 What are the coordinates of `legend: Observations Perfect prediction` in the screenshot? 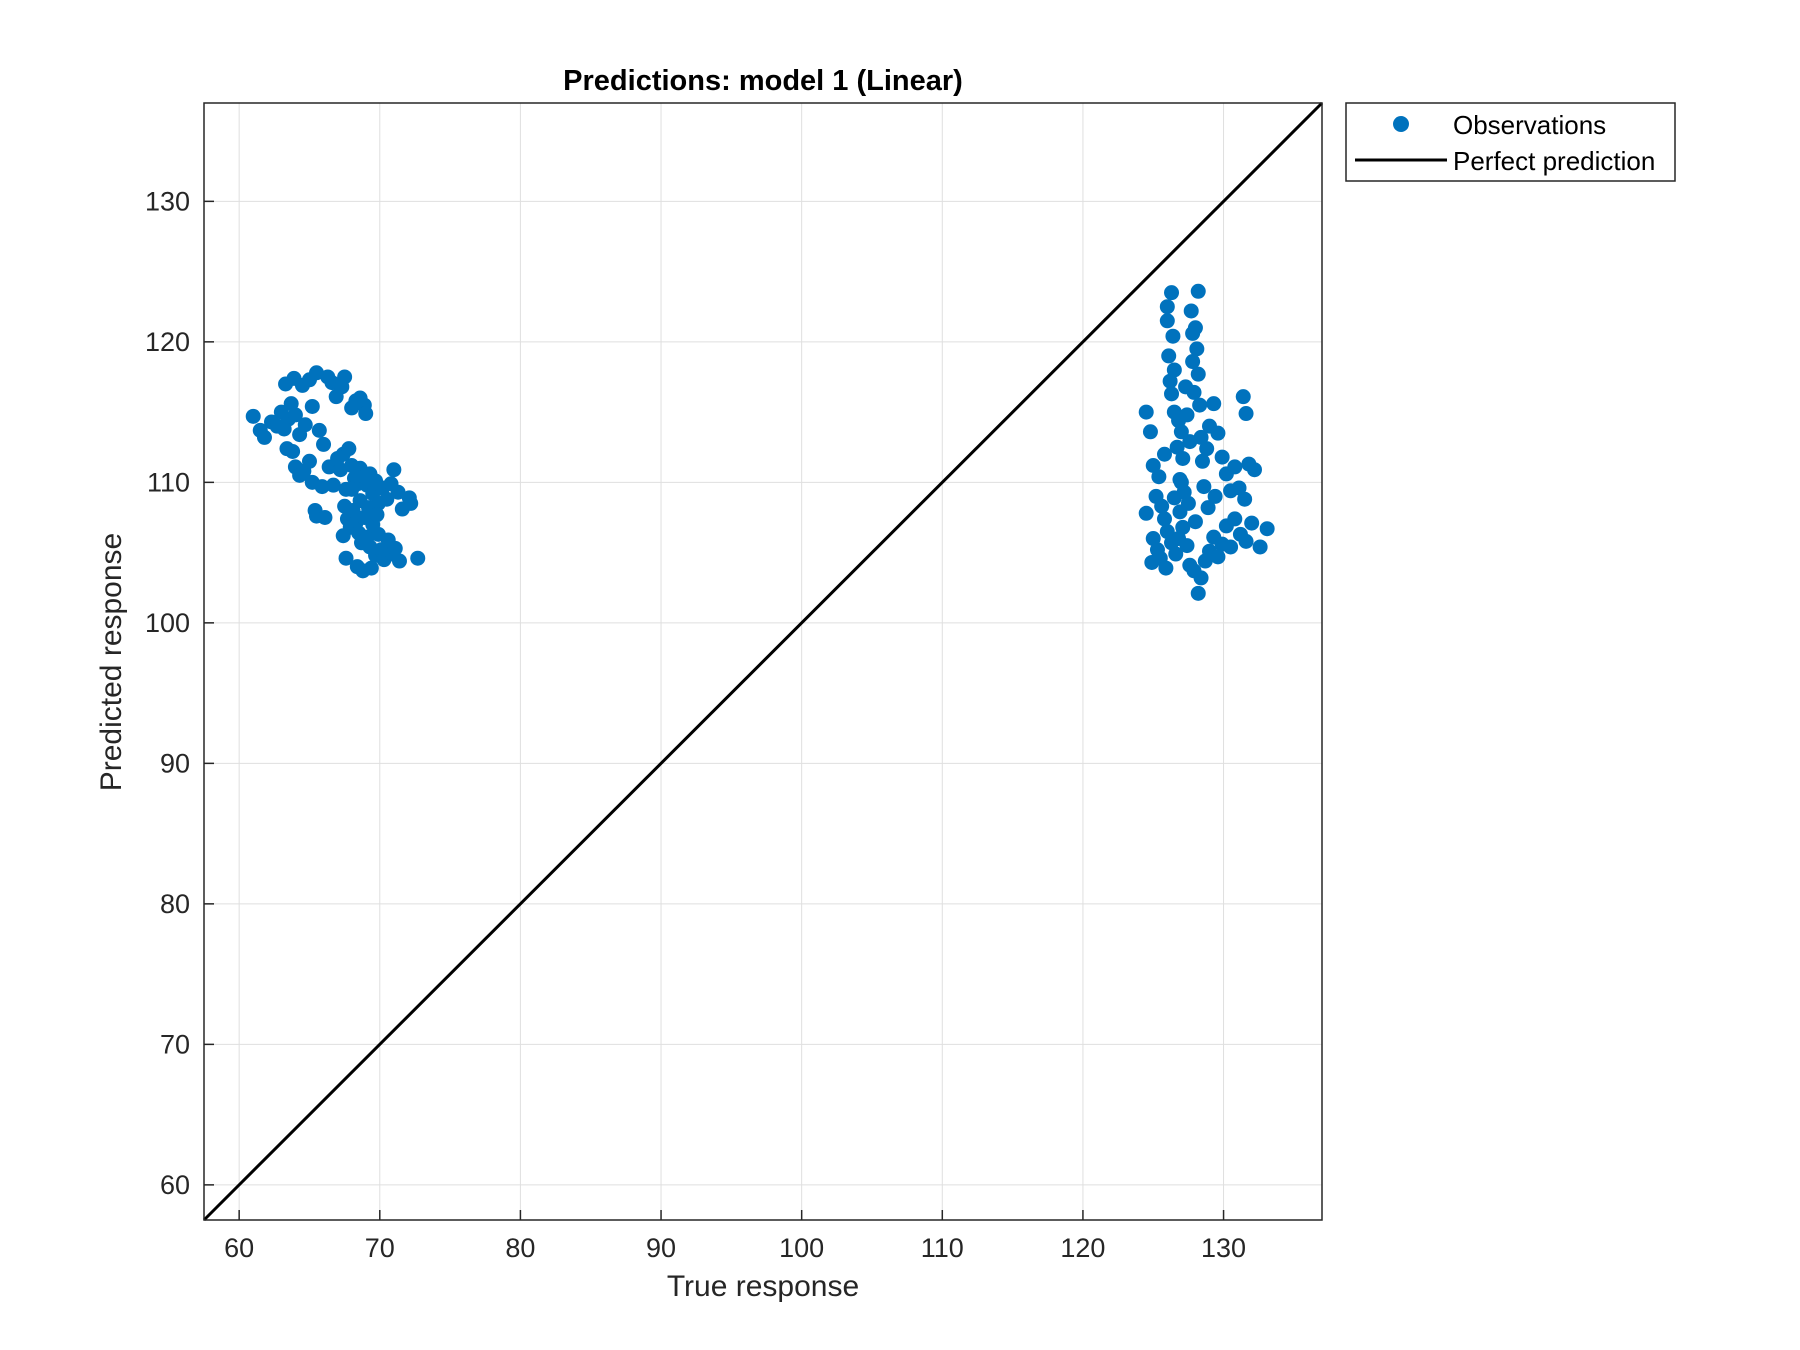 It's located at (1510, 142).